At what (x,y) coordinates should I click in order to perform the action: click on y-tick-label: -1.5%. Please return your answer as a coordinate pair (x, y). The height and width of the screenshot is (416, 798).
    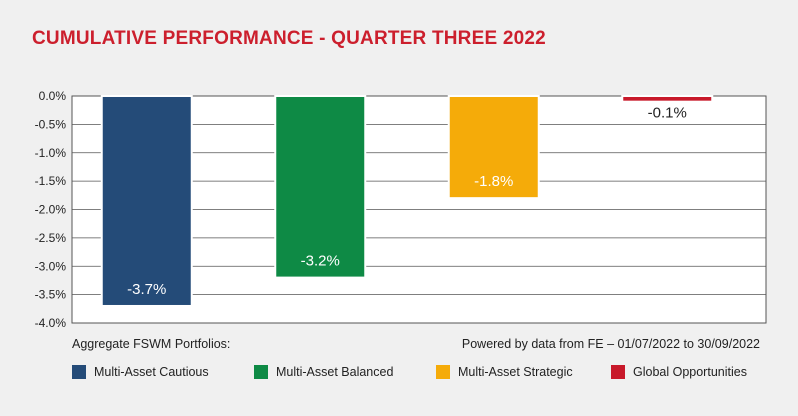
    Looking at the image, I should click on (51, 181).